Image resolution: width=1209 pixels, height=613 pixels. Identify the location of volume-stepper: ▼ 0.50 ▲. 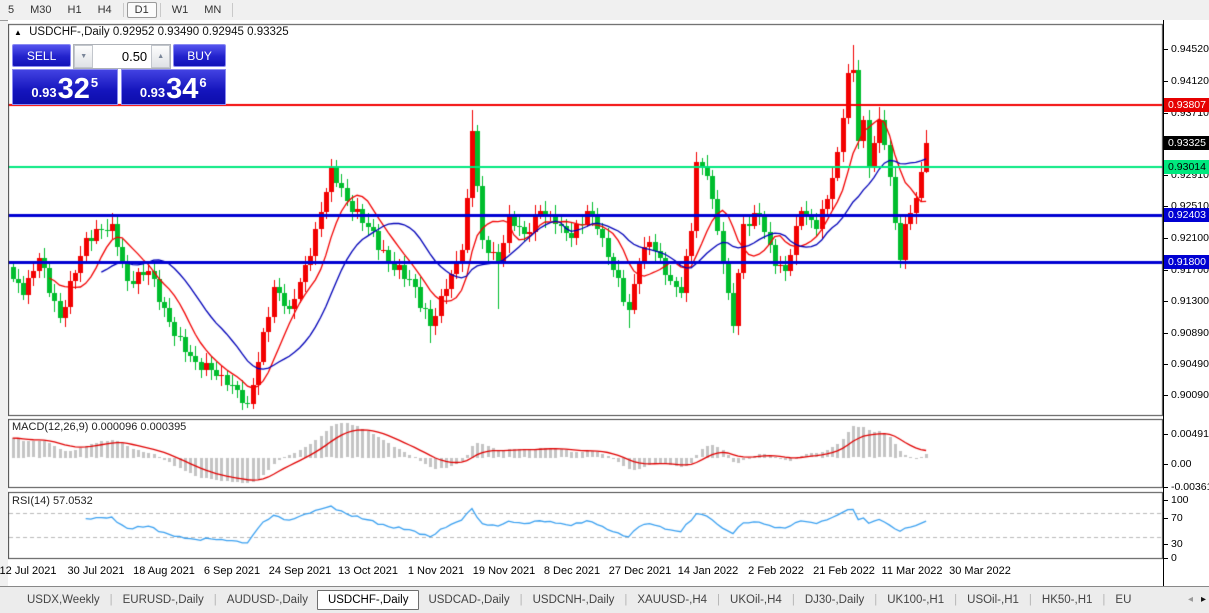
(122, 56).